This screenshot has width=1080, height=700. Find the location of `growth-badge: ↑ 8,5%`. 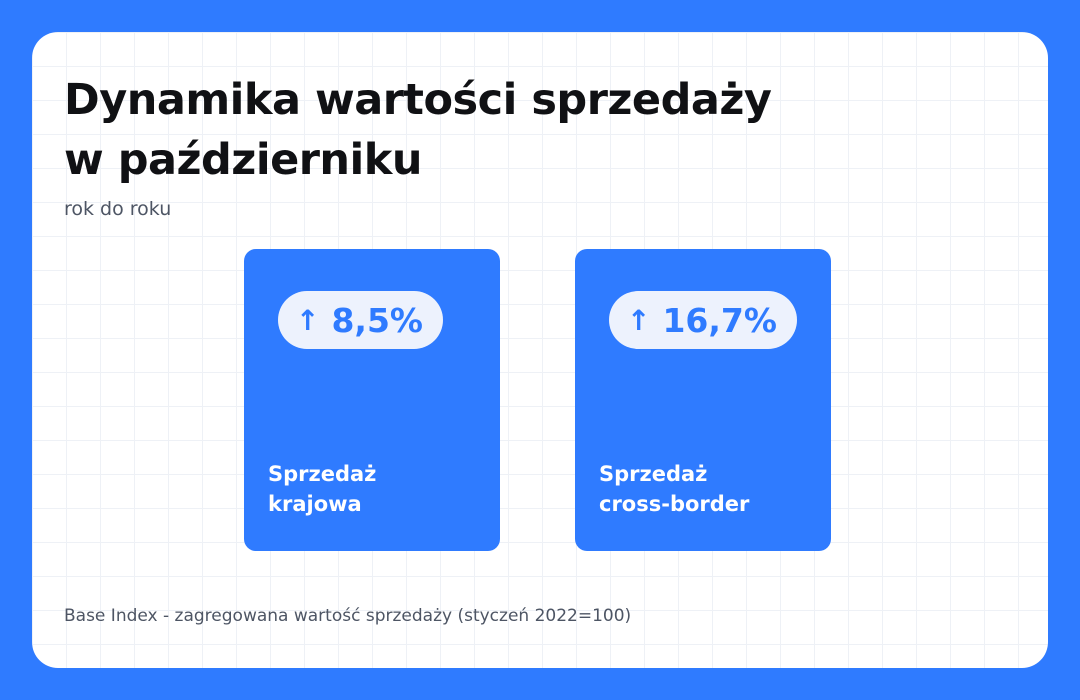

growth-badge: ↑ 8,5% is located at coordinates (360, 320).